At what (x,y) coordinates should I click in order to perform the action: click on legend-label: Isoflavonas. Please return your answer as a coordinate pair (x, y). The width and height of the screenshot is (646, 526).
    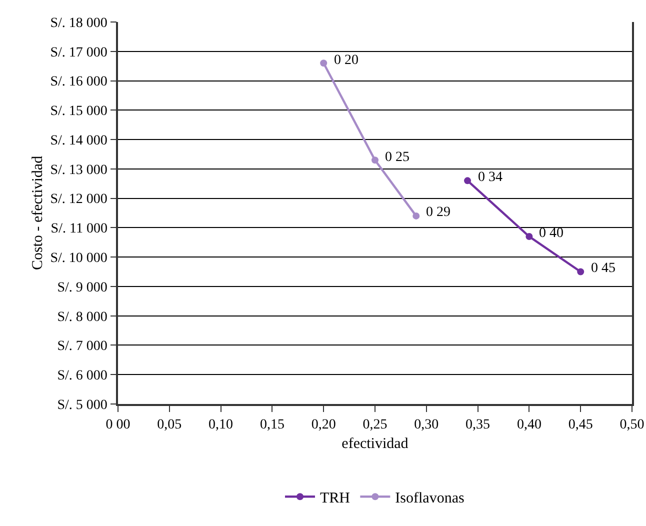
    Looking at the image, I should click on (429, 498).